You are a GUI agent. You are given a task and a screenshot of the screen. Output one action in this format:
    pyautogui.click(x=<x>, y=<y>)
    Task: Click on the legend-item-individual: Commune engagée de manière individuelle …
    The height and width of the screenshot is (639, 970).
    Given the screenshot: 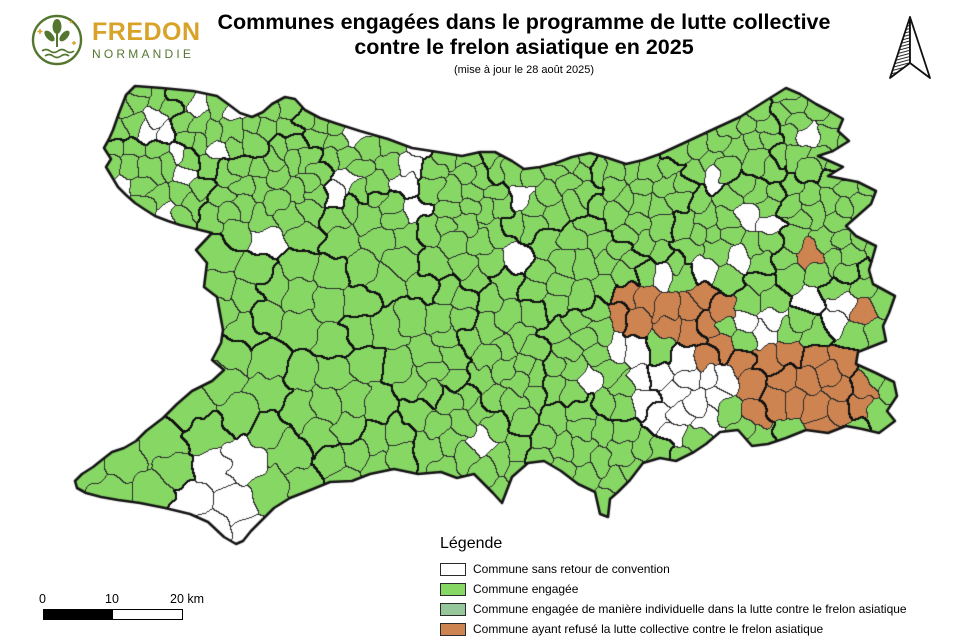 What is the action you would take?
    pyautogui.click(x=673, y=609)
    